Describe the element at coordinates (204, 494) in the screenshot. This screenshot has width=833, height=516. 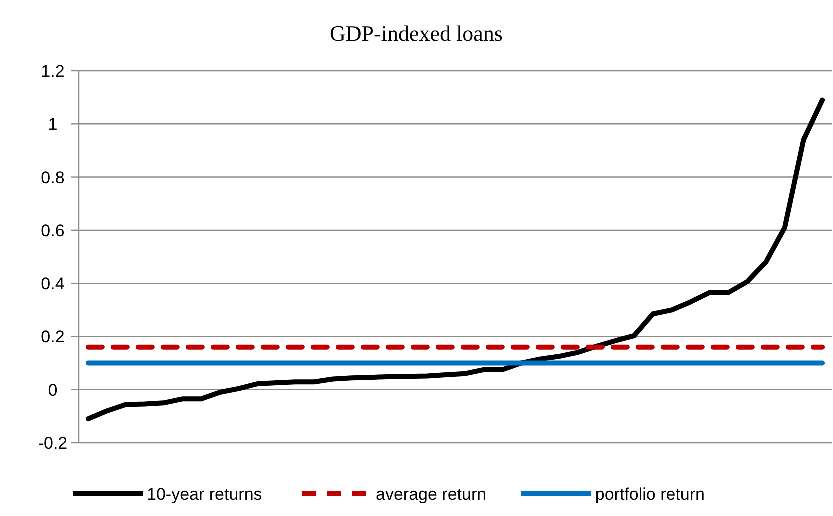
I see `legend-label: 10-year returns` at that location.